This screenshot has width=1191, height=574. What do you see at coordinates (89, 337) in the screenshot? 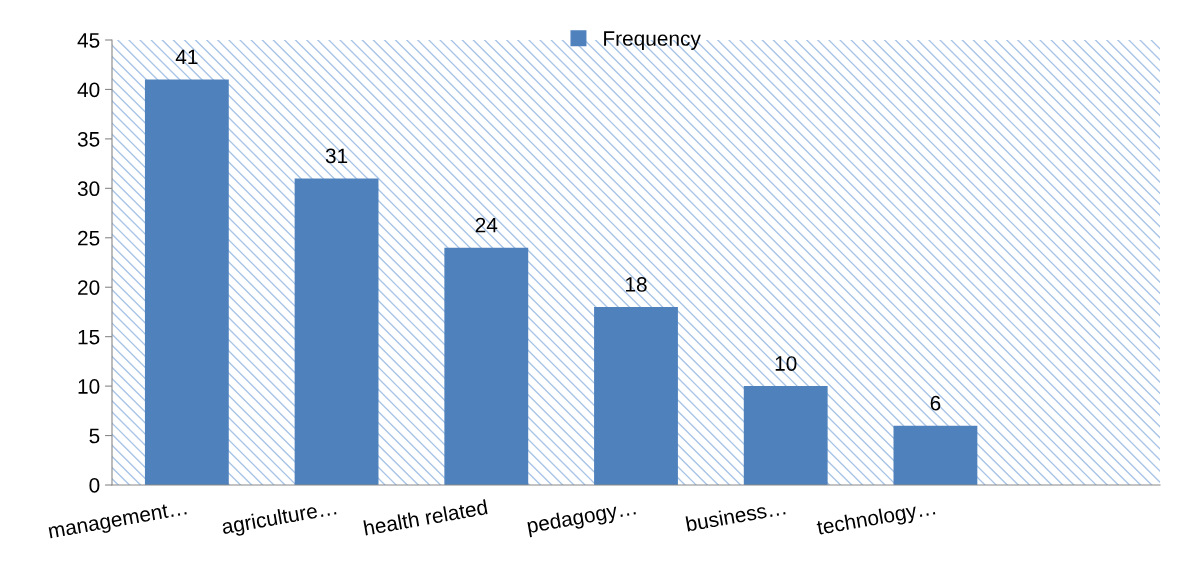
I see `y-tick-label: 15` at bounding box center [89, 337].